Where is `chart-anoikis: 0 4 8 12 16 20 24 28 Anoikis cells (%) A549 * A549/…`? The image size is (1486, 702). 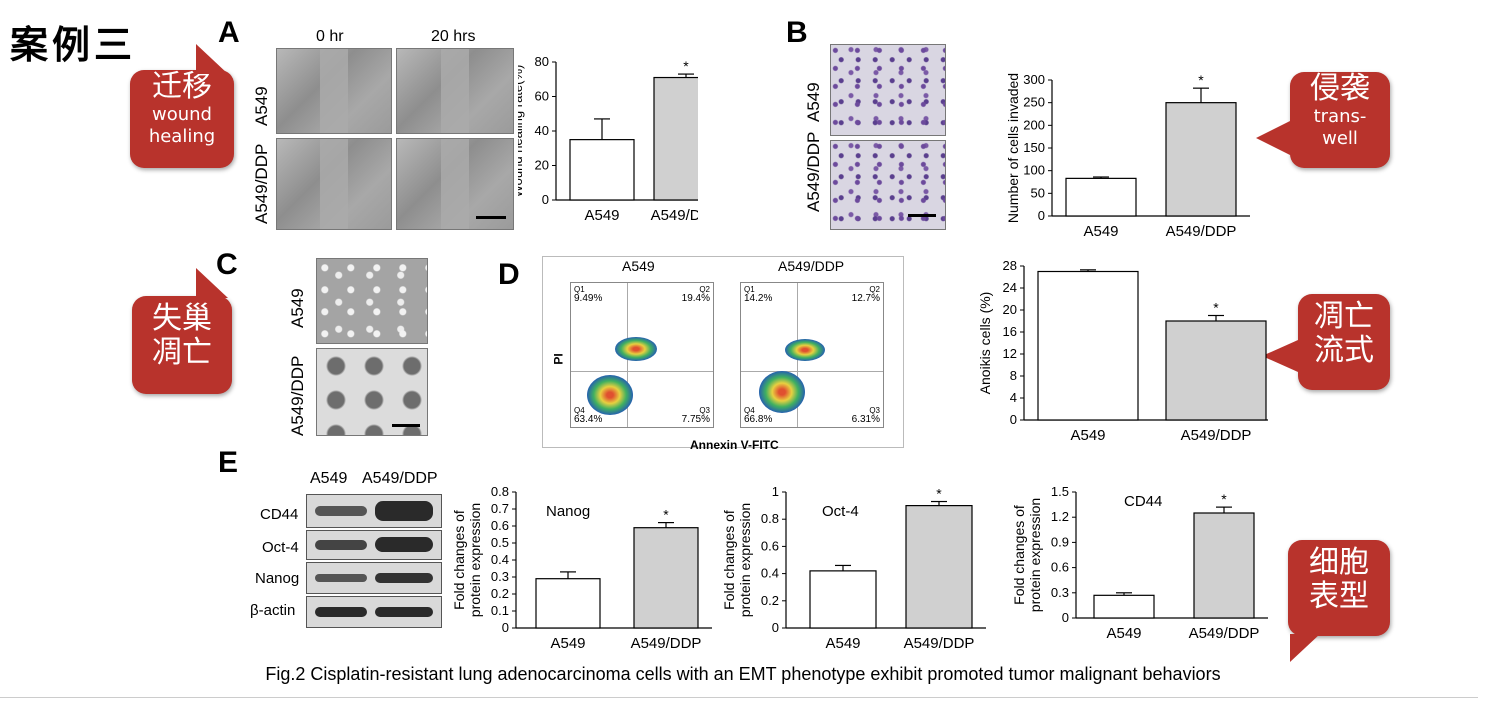
chart-anoikis: 0 4 8 12 16 20 24 28 Anoikis cells (%) A549 * A549/… is located at coordinates (1122, 351).